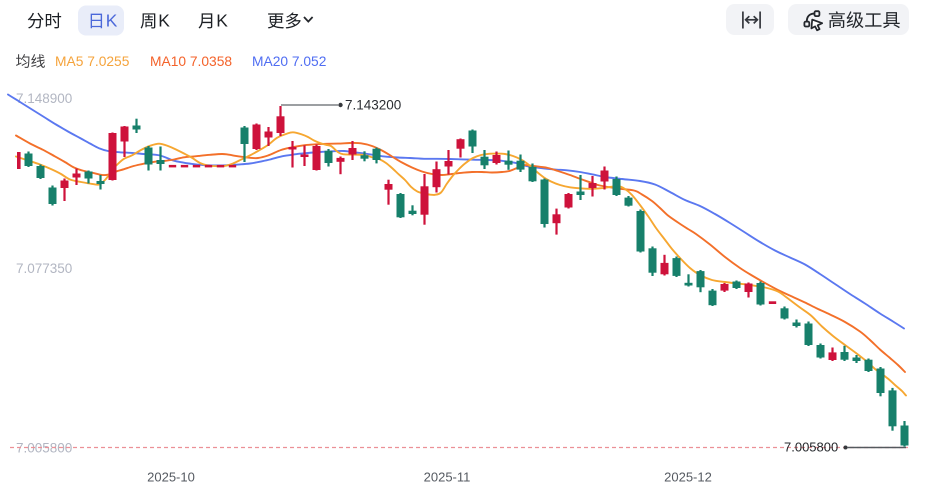  What do you see at coordinates (92, 61) in the screenshot?
I see `svg-text: MA5 7.0255` at bounding box center [92, 61].